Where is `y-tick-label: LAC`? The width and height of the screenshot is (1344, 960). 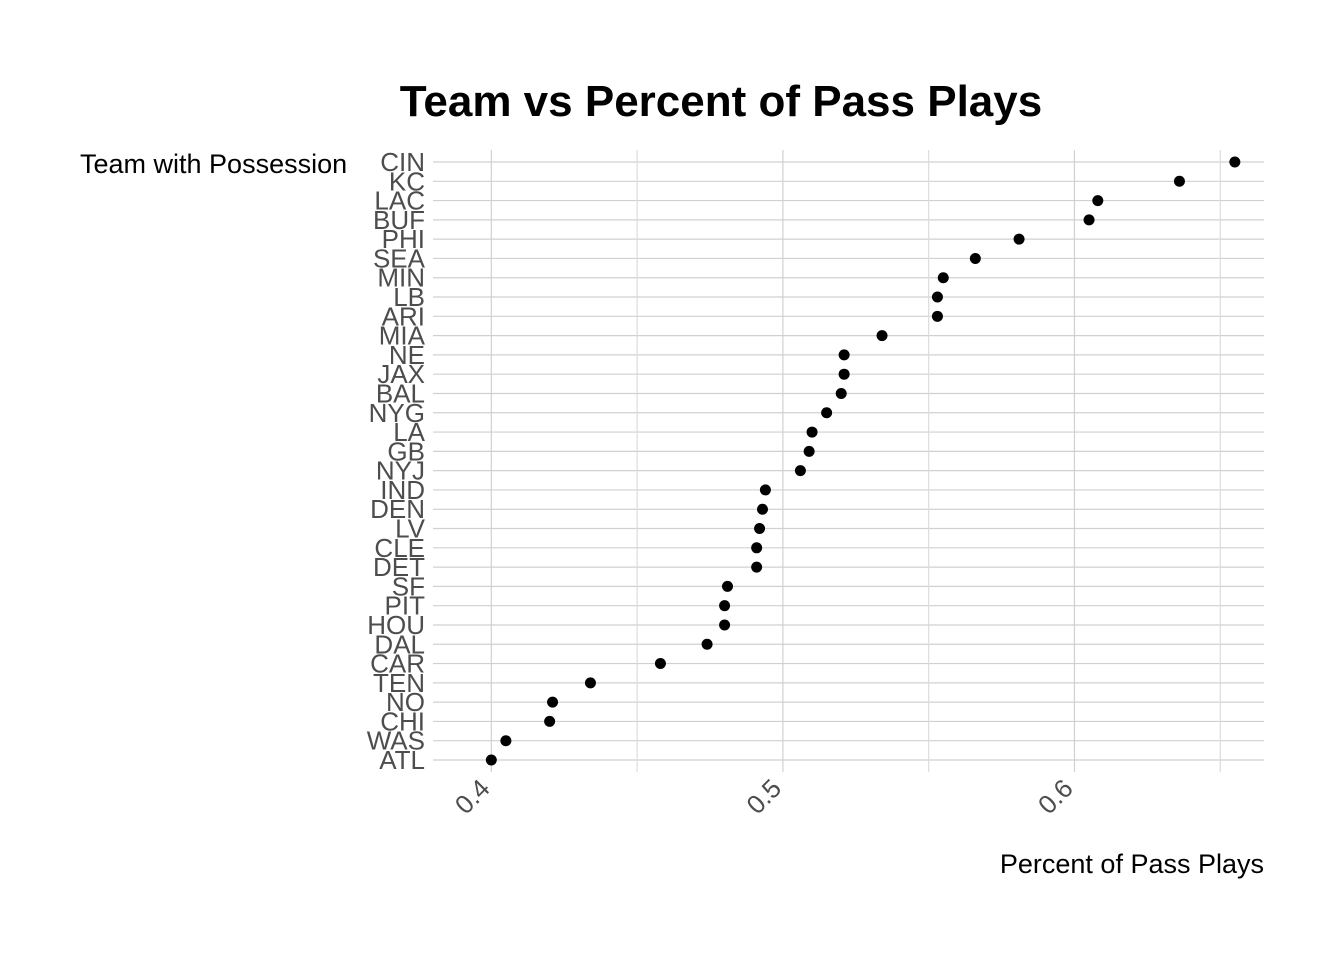 y-tick-label: LAC is located at coordinates (399, 201).